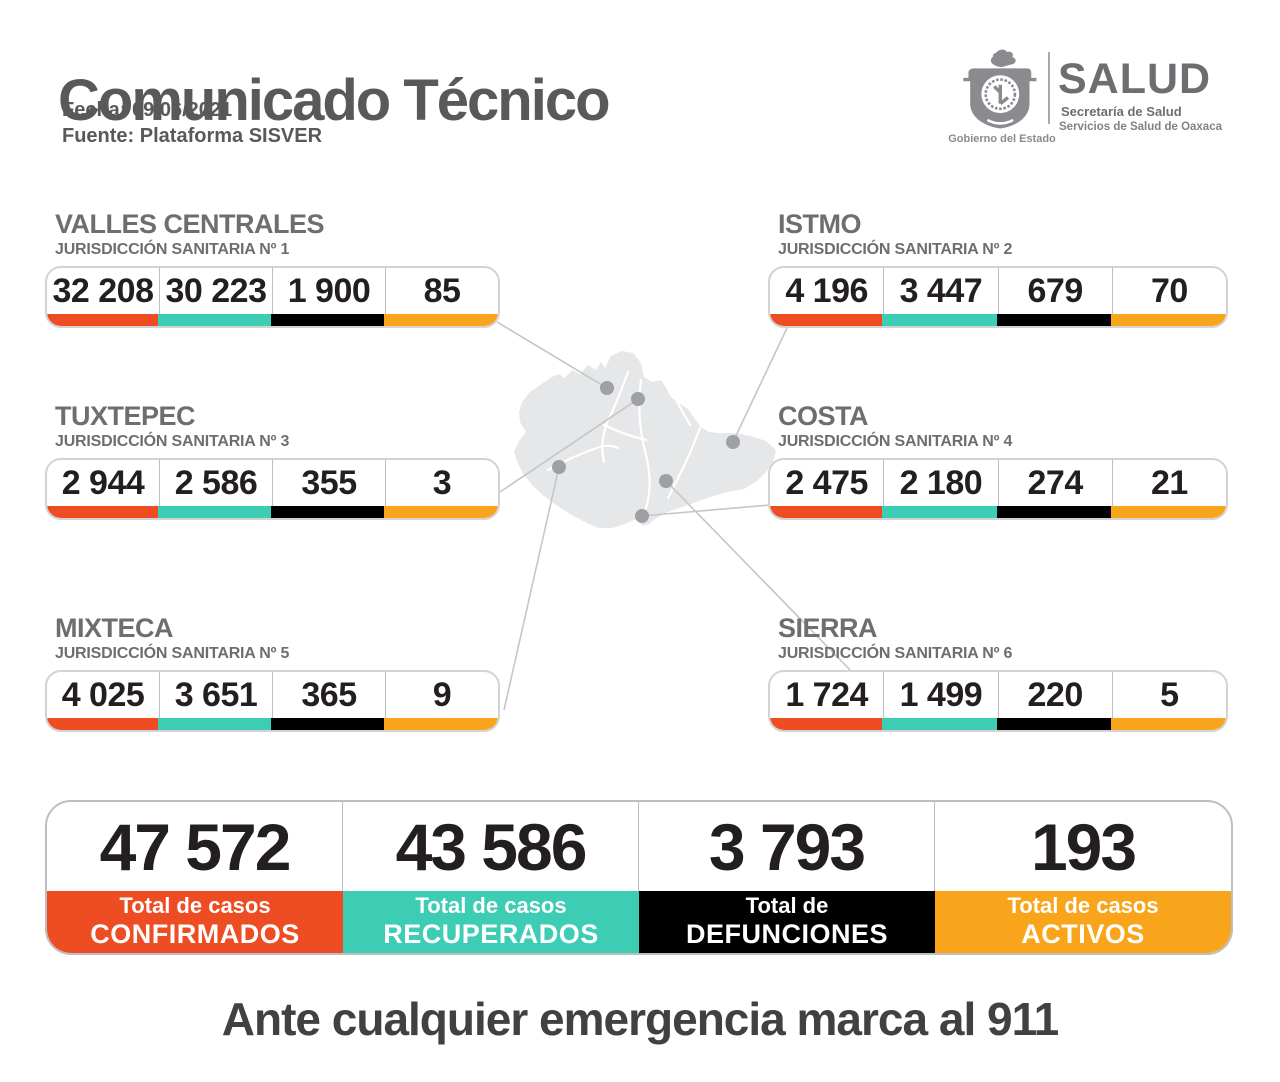 The image size is (1280, 1082). I want to click on deaths-value: 220, so click(1055, 695).